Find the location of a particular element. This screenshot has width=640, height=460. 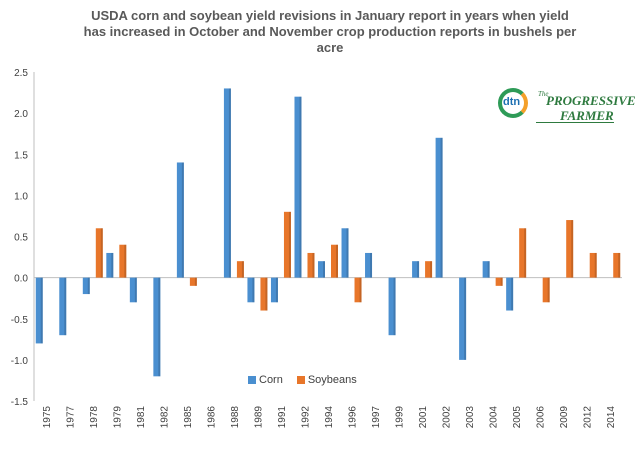

legend-item-corn: Corn is located at coordinates (265, 380).